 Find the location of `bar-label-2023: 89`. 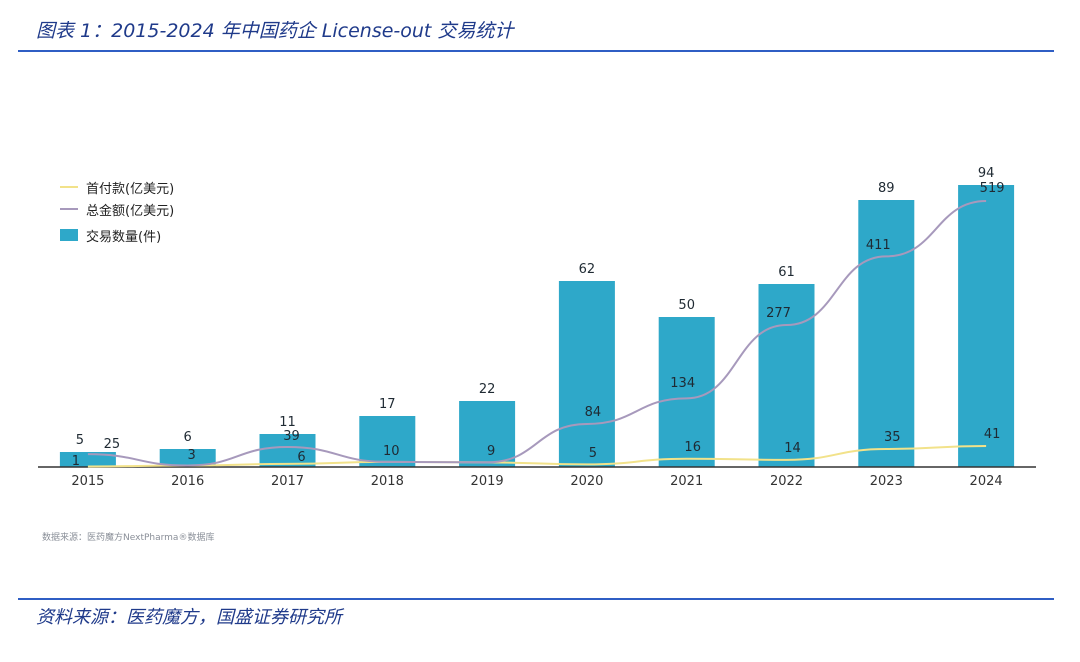

bar-label-2023: 89 is located at coordinates (886, 188).